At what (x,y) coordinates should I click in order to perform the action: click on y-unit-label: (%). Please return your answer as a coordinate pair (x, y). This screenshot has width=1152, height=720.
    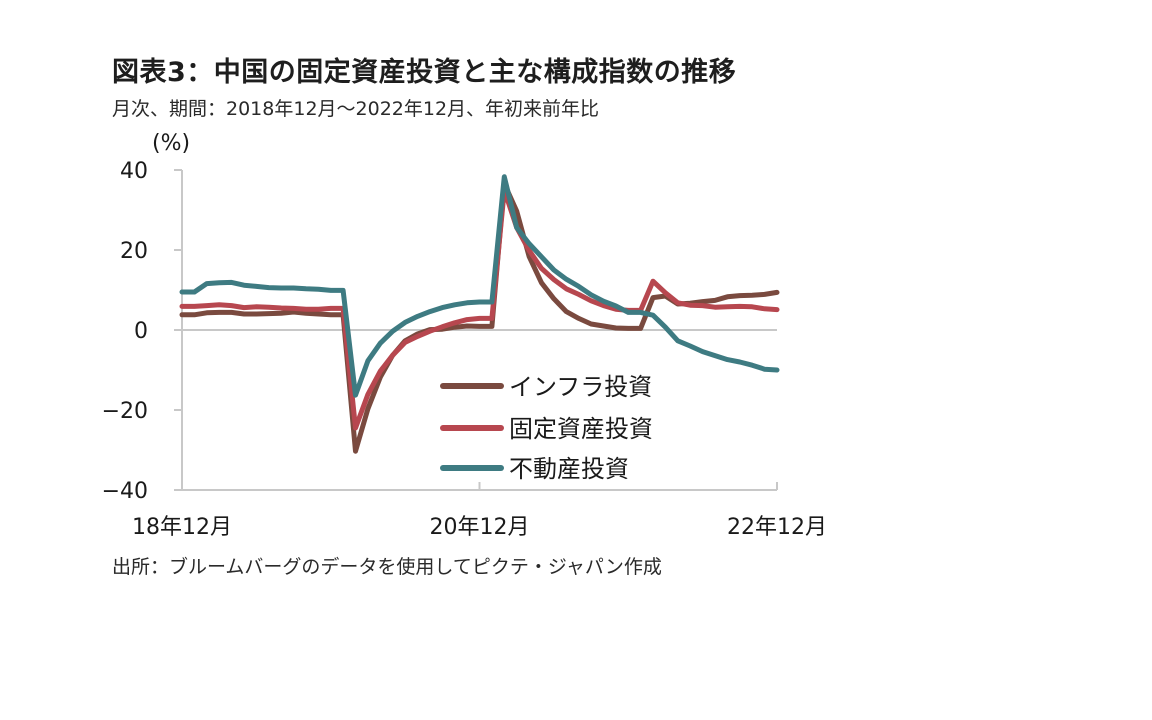
    Looking at the image, I should click on (171, 143).